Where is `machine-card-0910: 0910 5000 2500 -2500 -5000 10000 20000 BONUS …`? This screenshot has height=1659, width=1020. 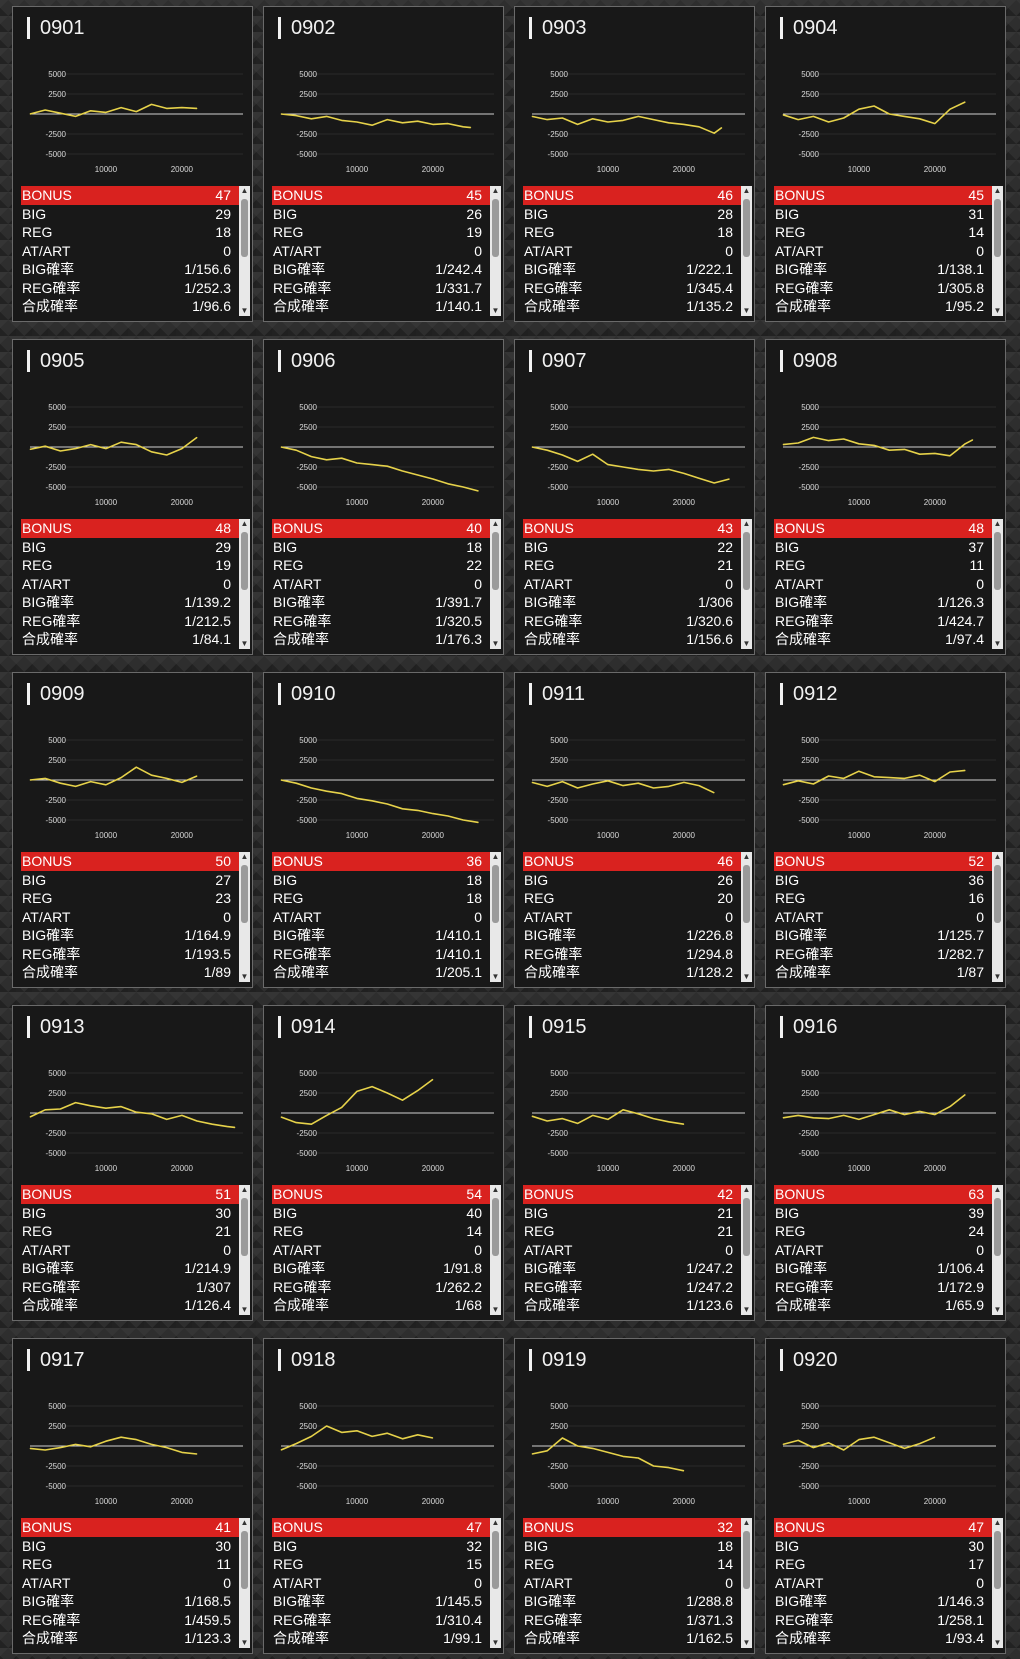
machine-card-0910: 0910 5000 2500 -2500 -5000 10000 20000 BONUS … is located at coordinates (383, 830).